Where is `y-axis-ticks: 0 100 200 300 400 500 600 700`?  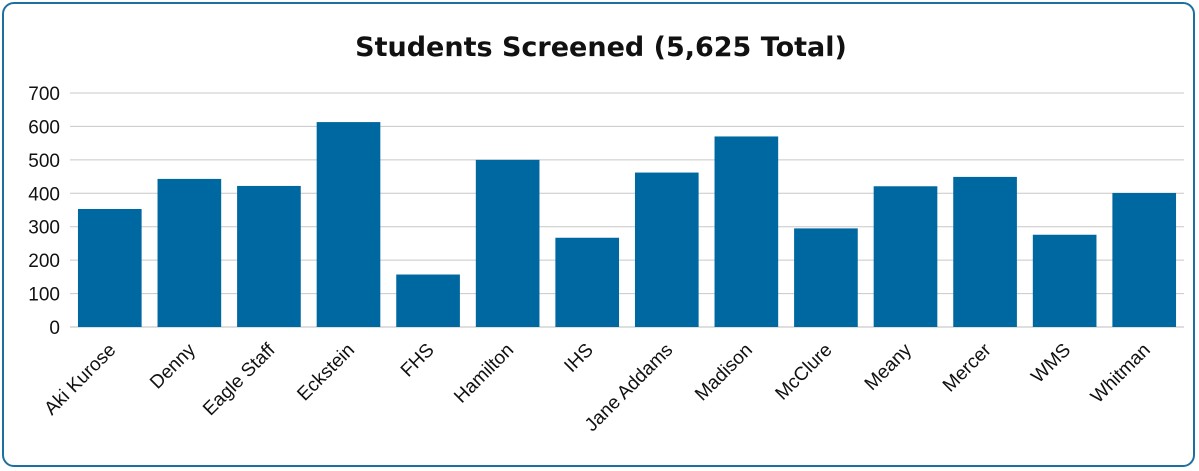
y-axis-ticks: 0 100 200 300 400 500 600 700 is located at coordinates (44, 211).